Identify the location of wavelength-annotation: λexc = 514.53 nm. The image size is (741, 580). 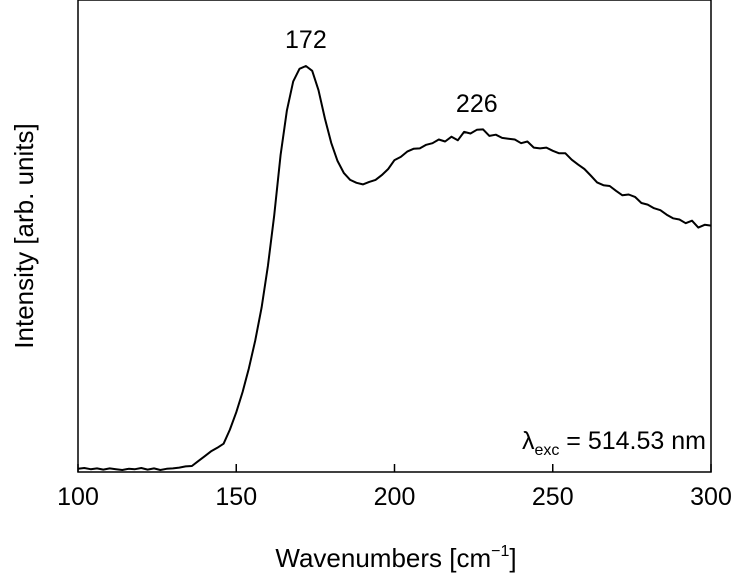
(614, 443).